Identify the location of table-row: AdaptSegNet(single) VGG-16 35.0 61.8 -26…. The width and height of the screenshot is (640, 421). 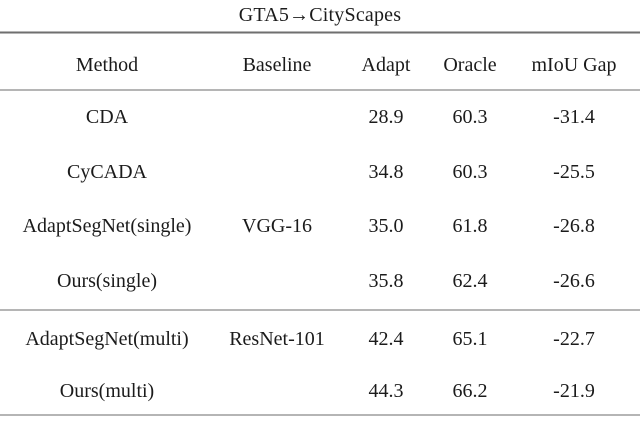
(320, 227).